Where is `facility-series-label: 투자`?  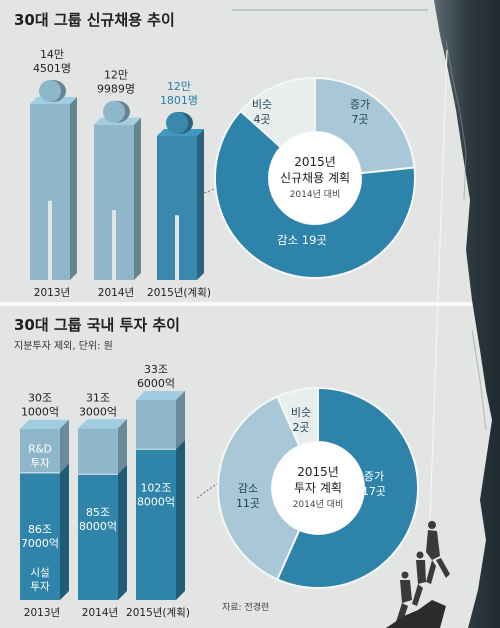
facility-series-label: 투자 is located at coordinates (40, 587).